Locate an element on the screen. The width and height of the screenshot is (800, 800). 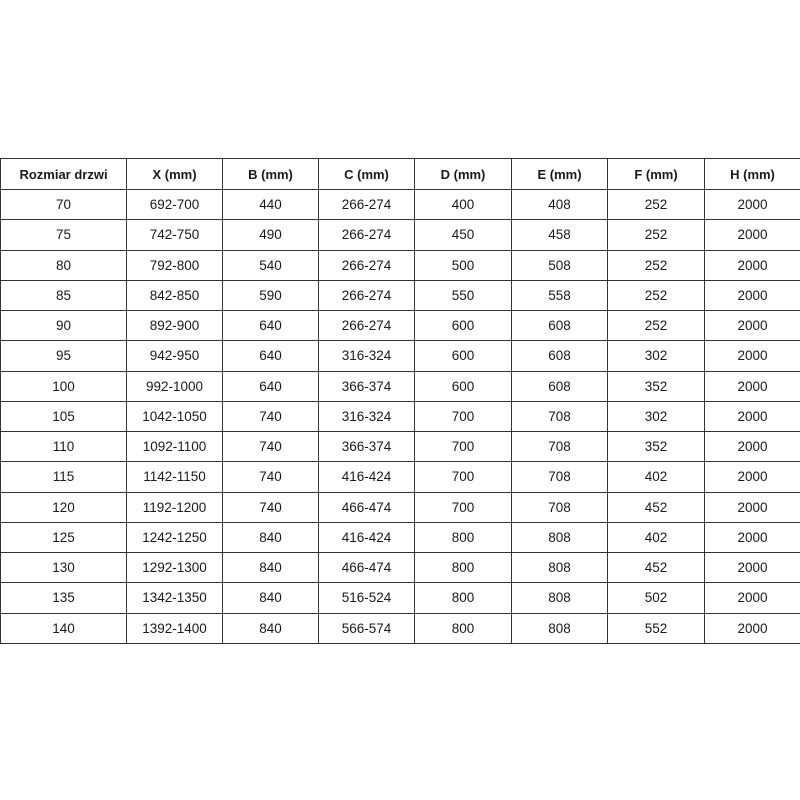
table-cell: 1292-1300 is located at coordinates (174, 567).